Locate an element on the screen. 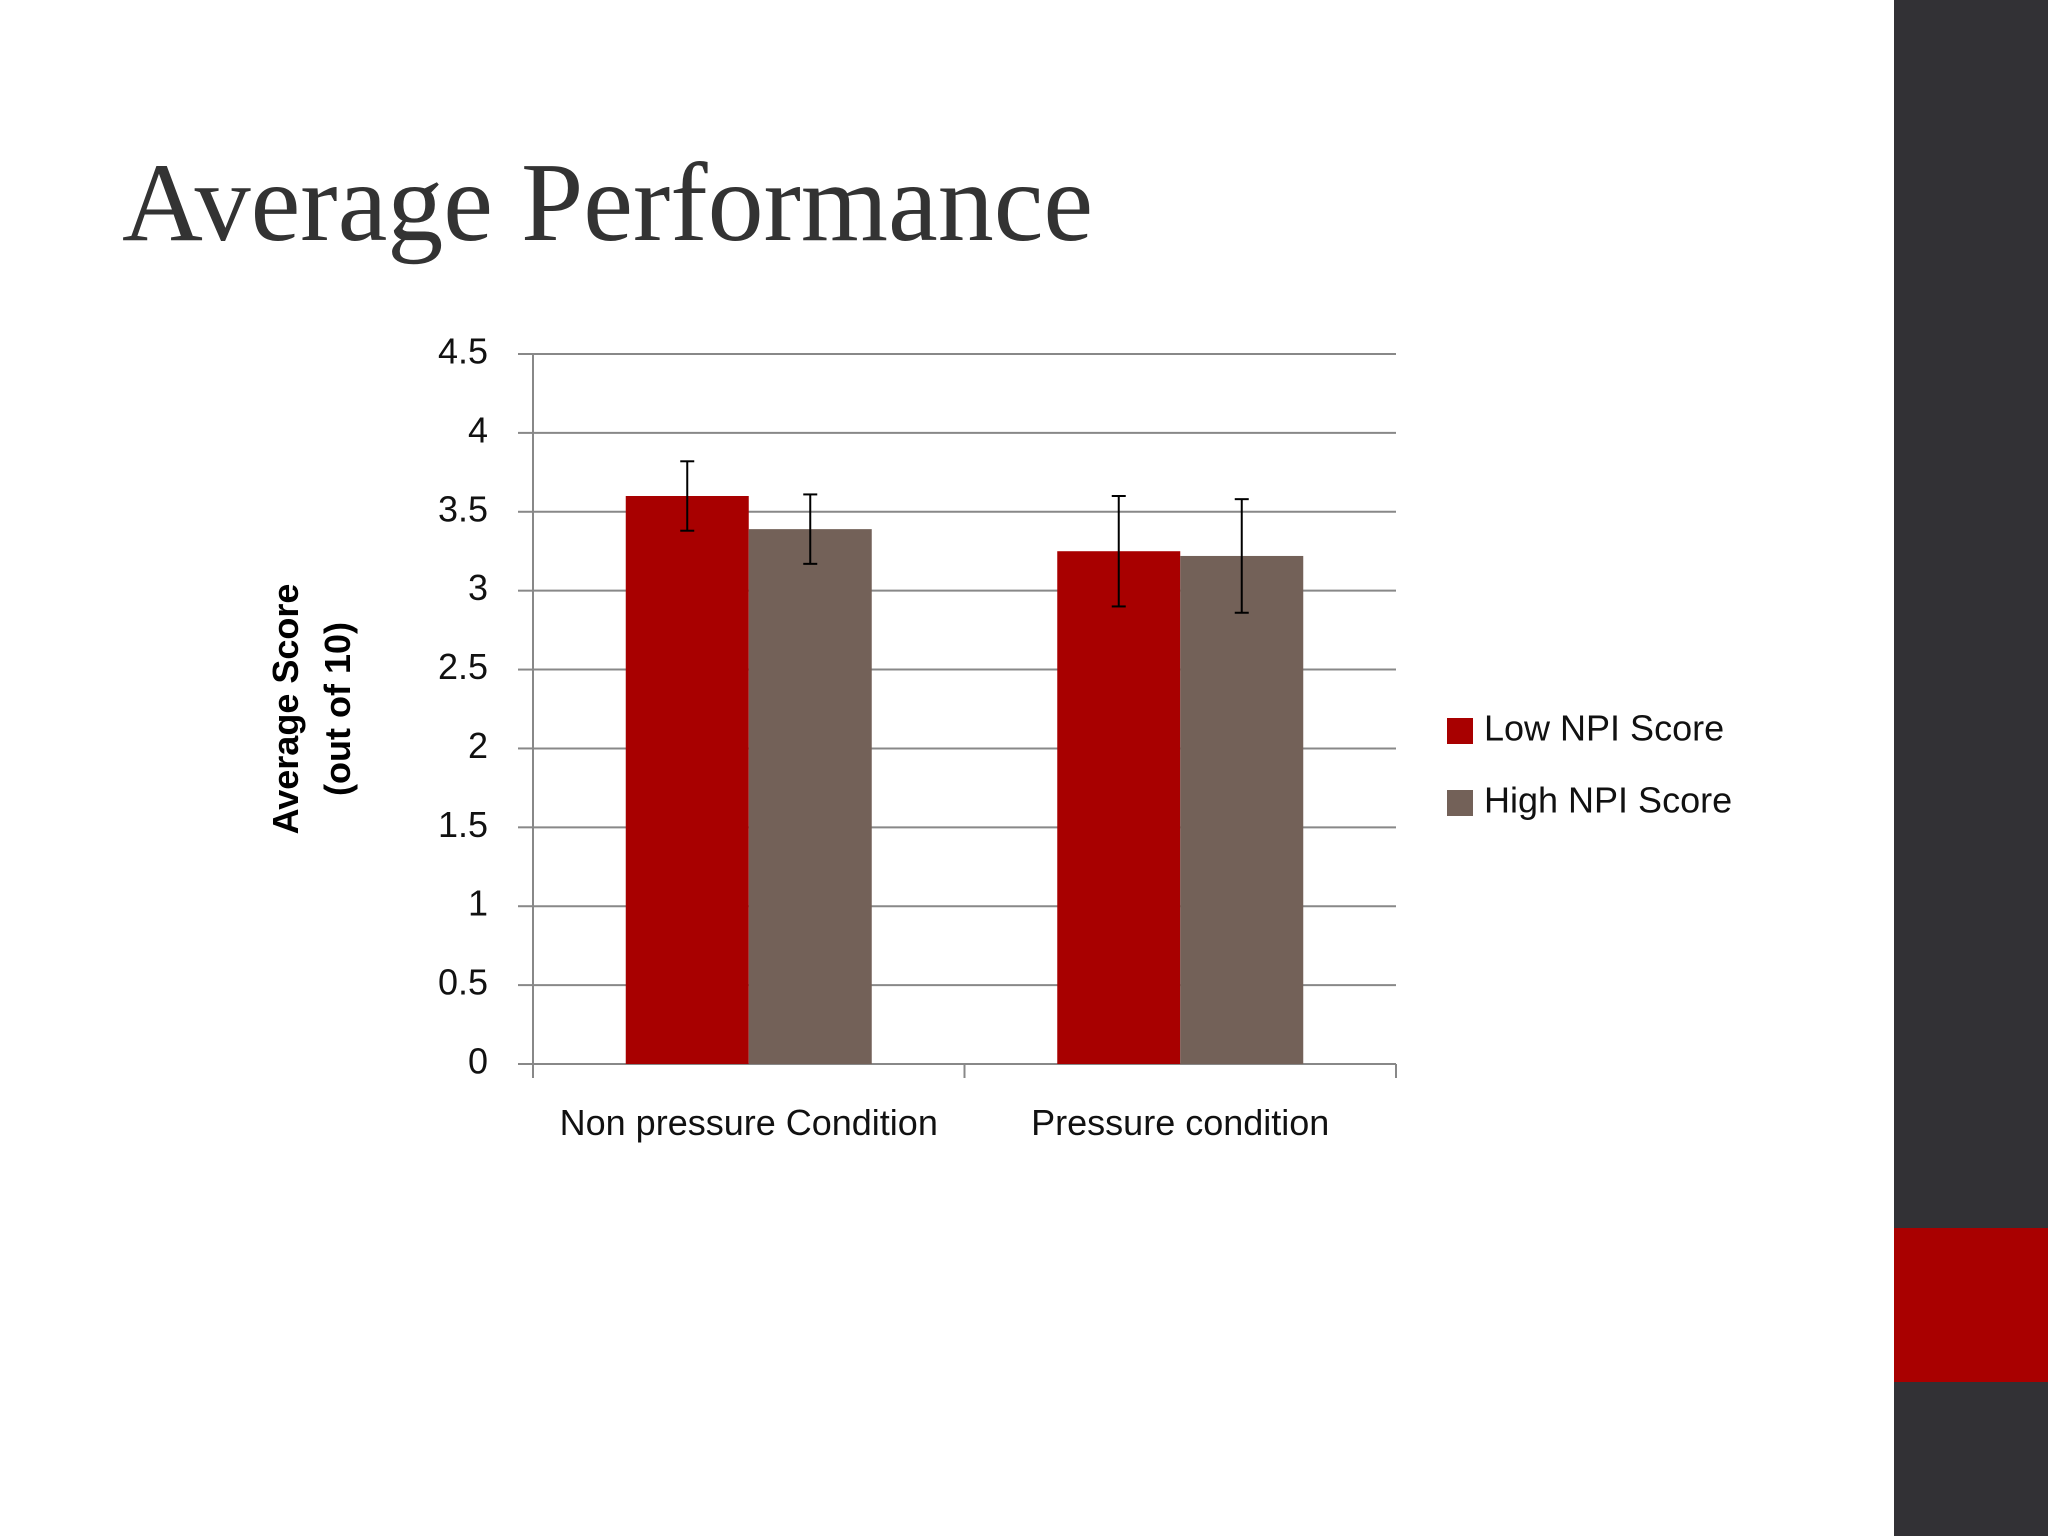 The image size is (2048, 1536). legend-label: High NPI Score is located at coordinates (1608, 800).